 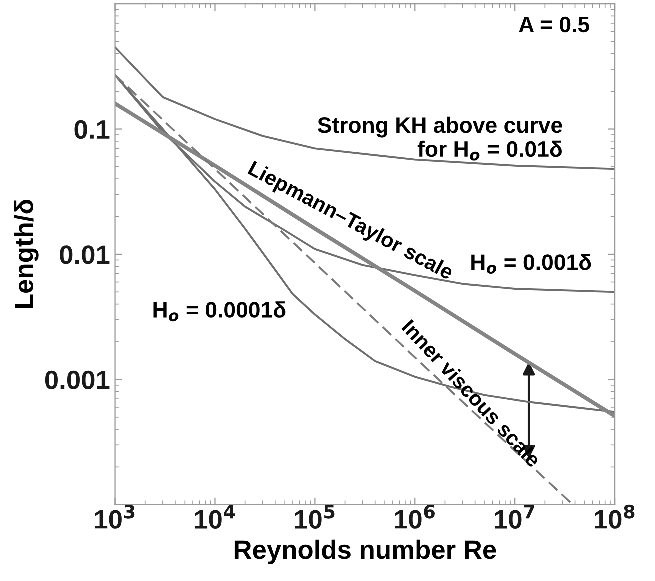 What do you see at coordinates (554, 24) in the screenshot?
I see `annotation: A = 0.5` at bounding box center [554, 24].